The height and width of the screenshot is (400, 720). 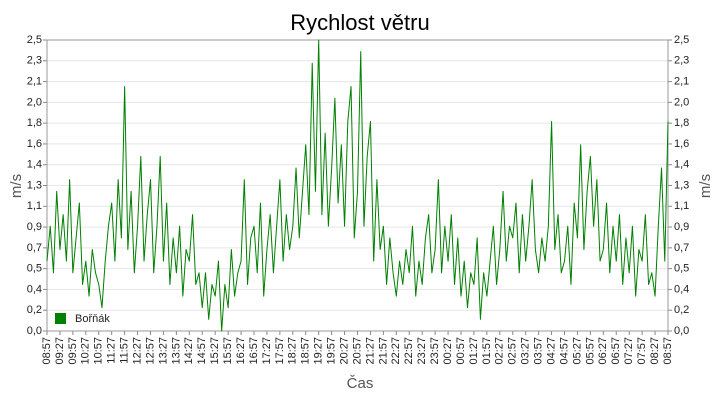 What do you see at coordinates (92, 319) in the screenshot?
I see `legend-label: Bořňák` at bounding box center [92, 319].